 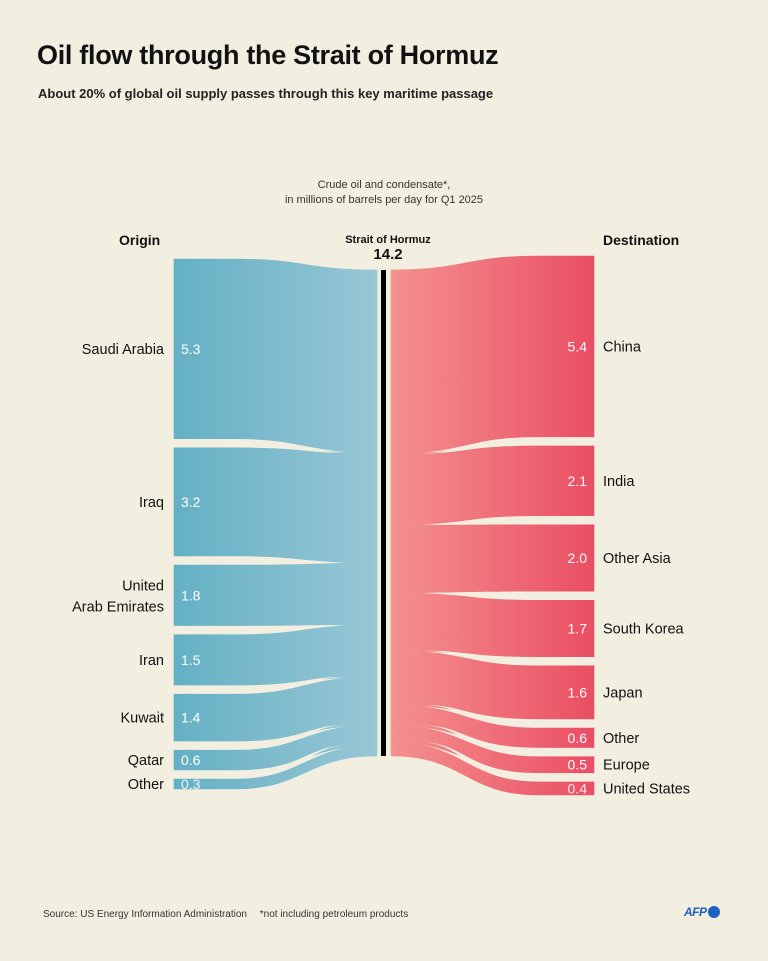 I want to click on destination-flow-united-states, so click(x=492, y=769).